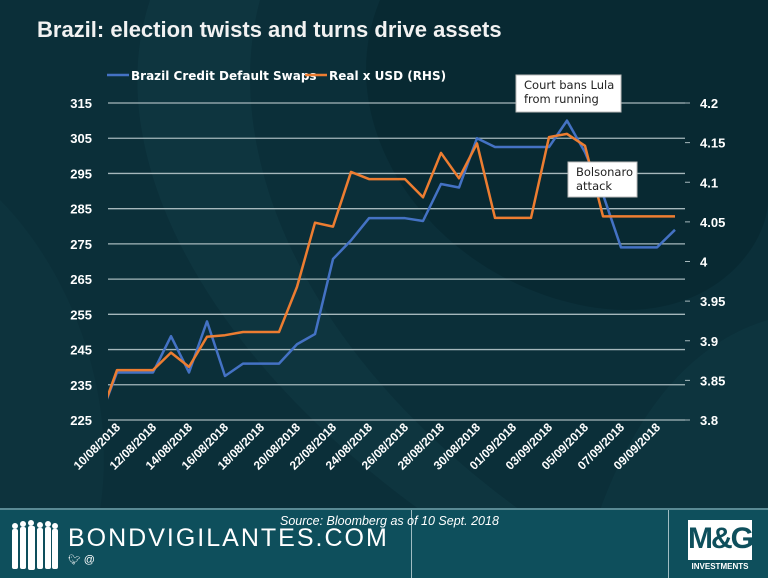 The width and height of the screenshot is (768, 578). What do you see at coordinates (81, 385) in the screenshot?
I see `y-left-tick-label: 235` at bounding box center [81, 385].